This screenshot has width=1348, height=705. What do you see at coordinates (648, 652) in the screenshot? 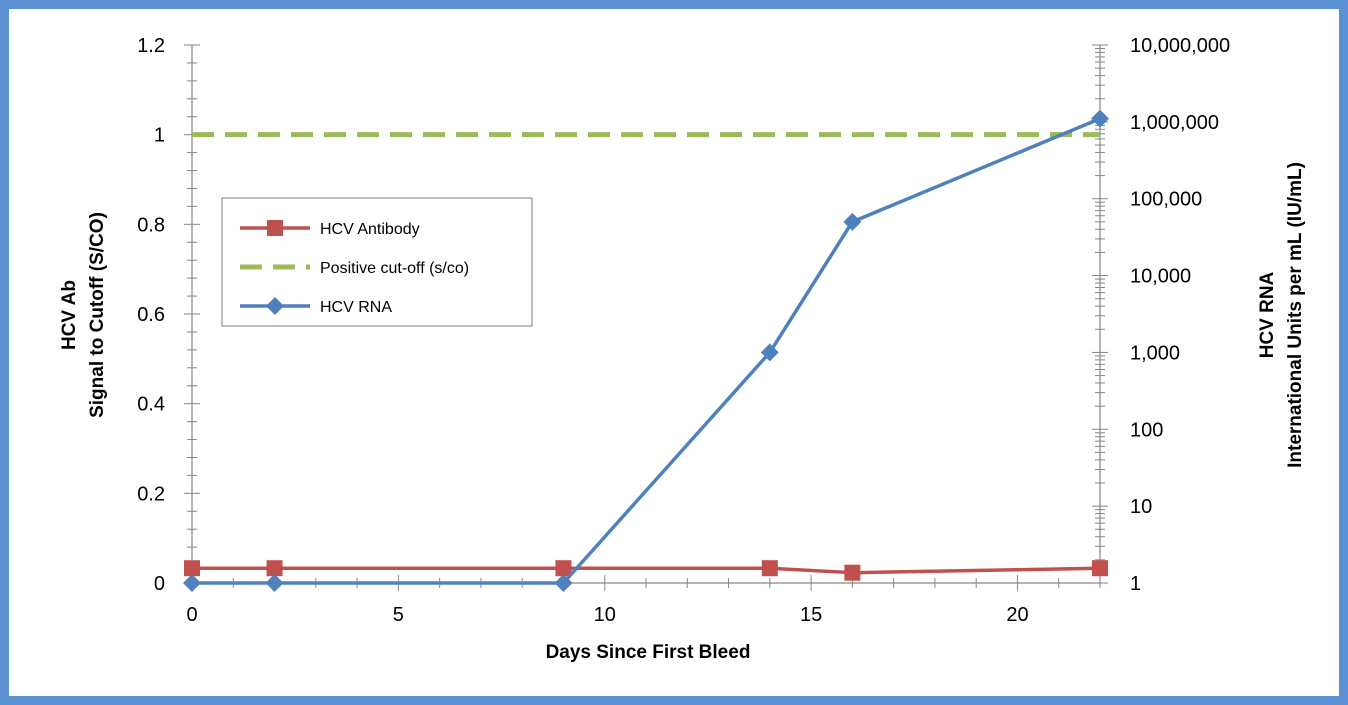
I see `x-axis-title: Days Since First Bleed` at bounding box center [648, 652].